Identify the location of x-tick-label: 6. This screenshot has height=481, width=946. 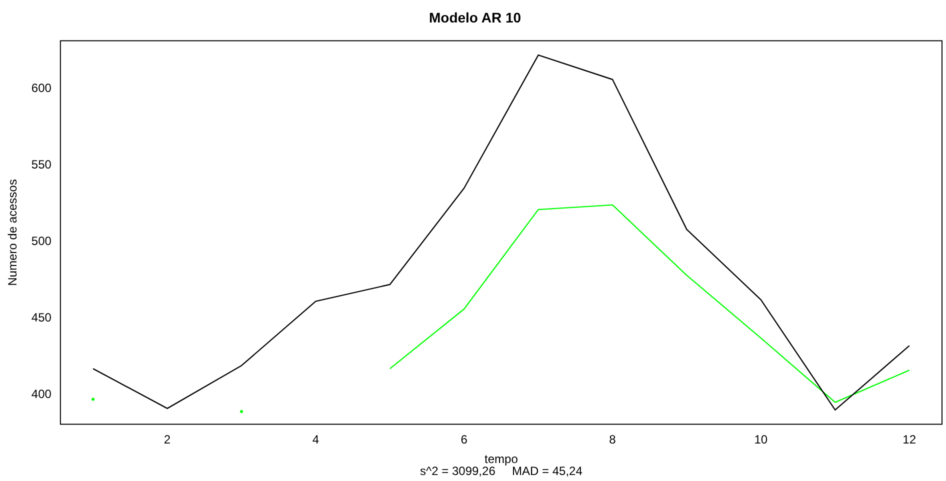
(464, 439).